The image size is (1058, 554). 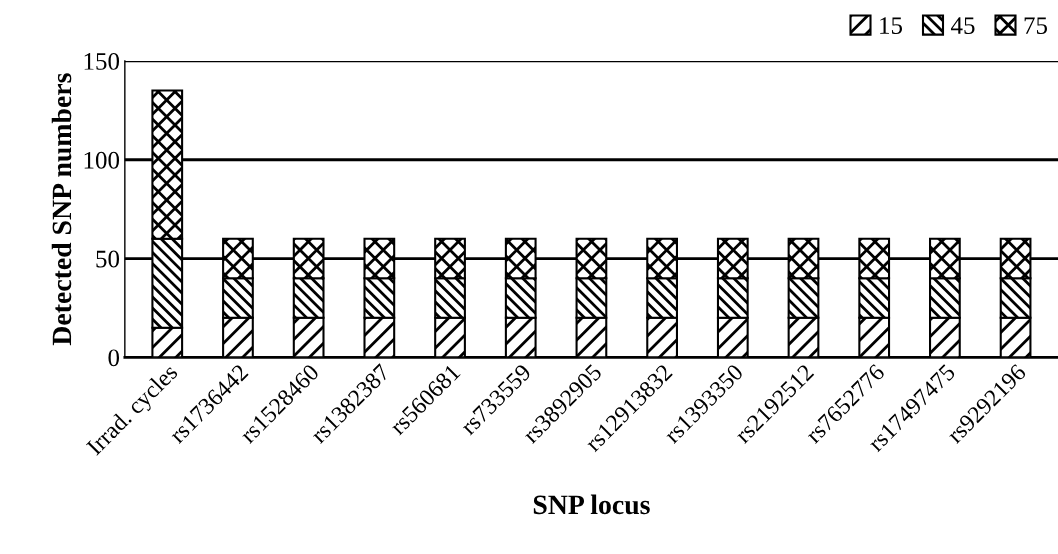 I want to click on y-tick-label: 50, so click(x=108, y=259).